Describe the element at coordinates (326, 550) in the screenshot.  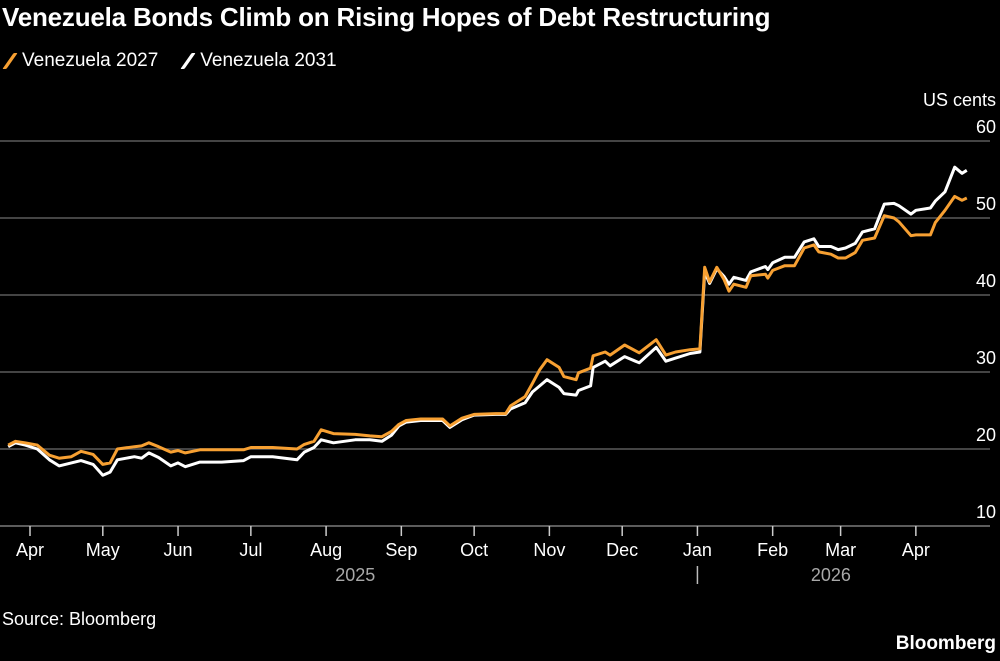
I see `x-tick-label: Aug` at that location.